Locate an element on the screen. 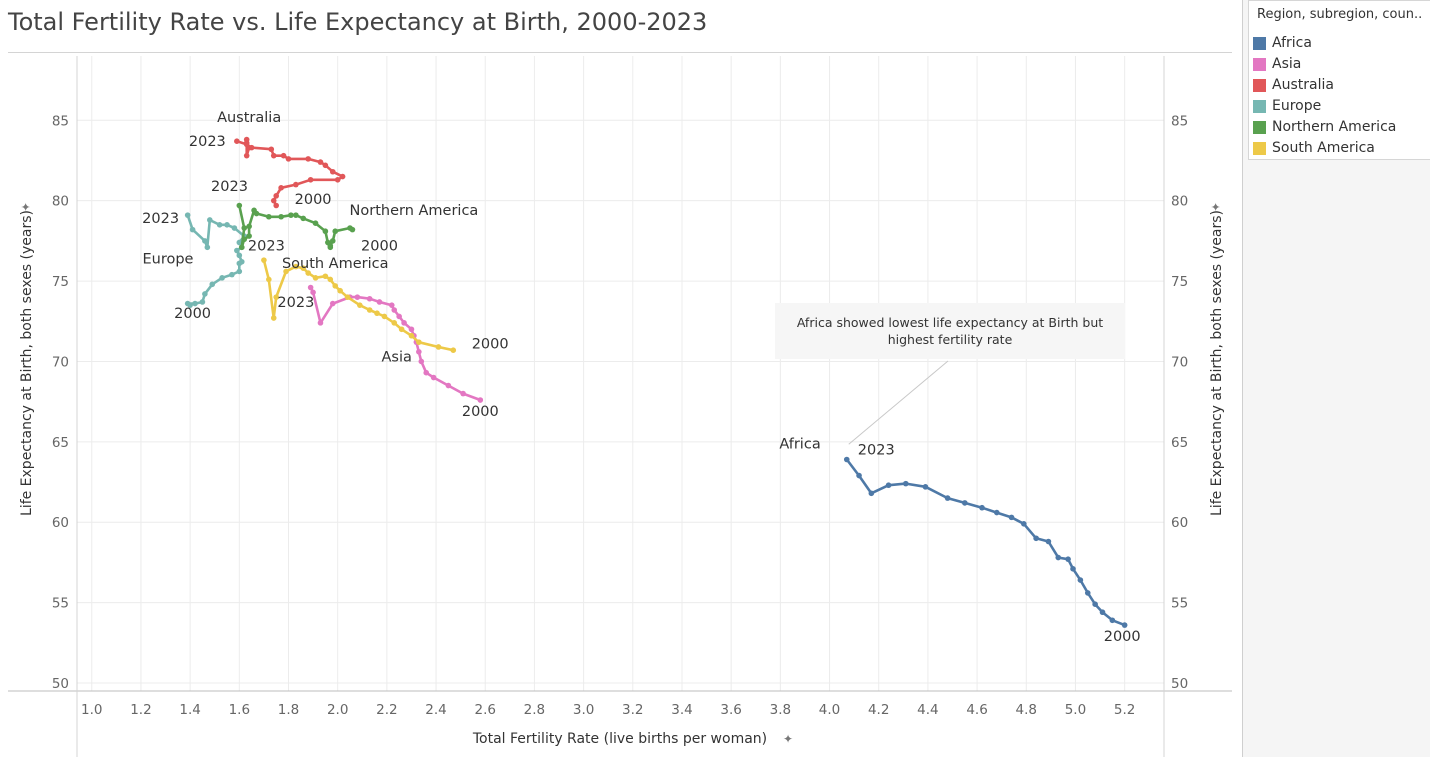  point-label-africa: 2000 is located at coordinates (1122, 637).